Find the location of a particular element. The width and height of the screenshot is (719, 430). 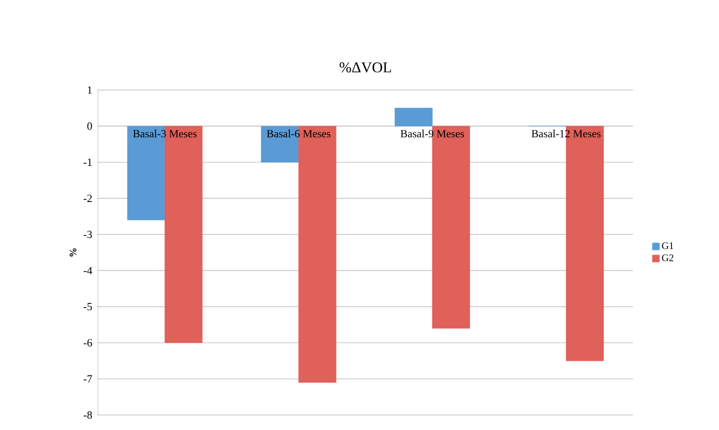

y-tick-label: -8 is located at coordinates (88, 415).